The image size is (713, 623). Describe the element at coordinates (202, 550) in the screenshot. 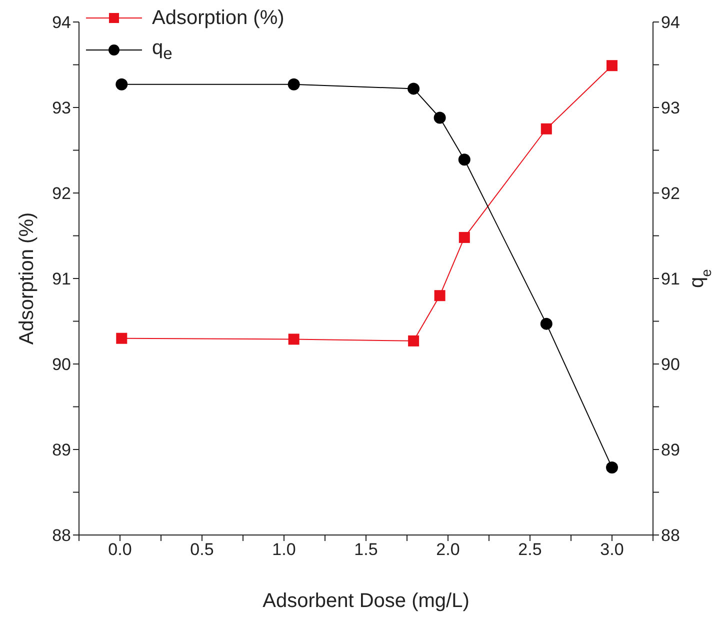

I see `x-tick-label: 0.5` at that location.